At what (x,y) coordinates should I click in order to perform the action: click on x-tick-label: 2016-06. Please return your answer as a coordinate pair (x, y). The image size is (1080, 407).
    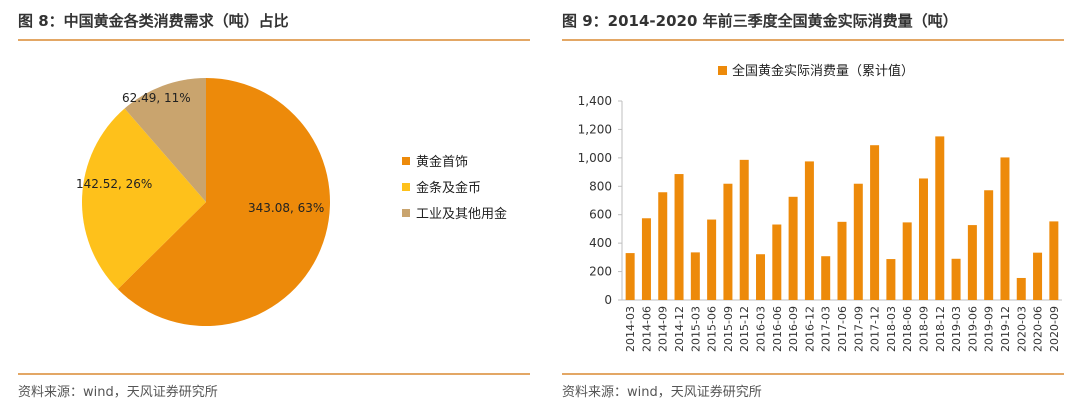
    Looking at the image, I should click on (777, 329).